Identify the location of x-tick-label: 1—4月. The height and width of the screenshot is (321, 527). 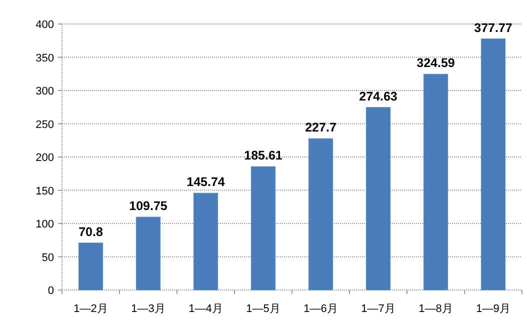
(205, 309).